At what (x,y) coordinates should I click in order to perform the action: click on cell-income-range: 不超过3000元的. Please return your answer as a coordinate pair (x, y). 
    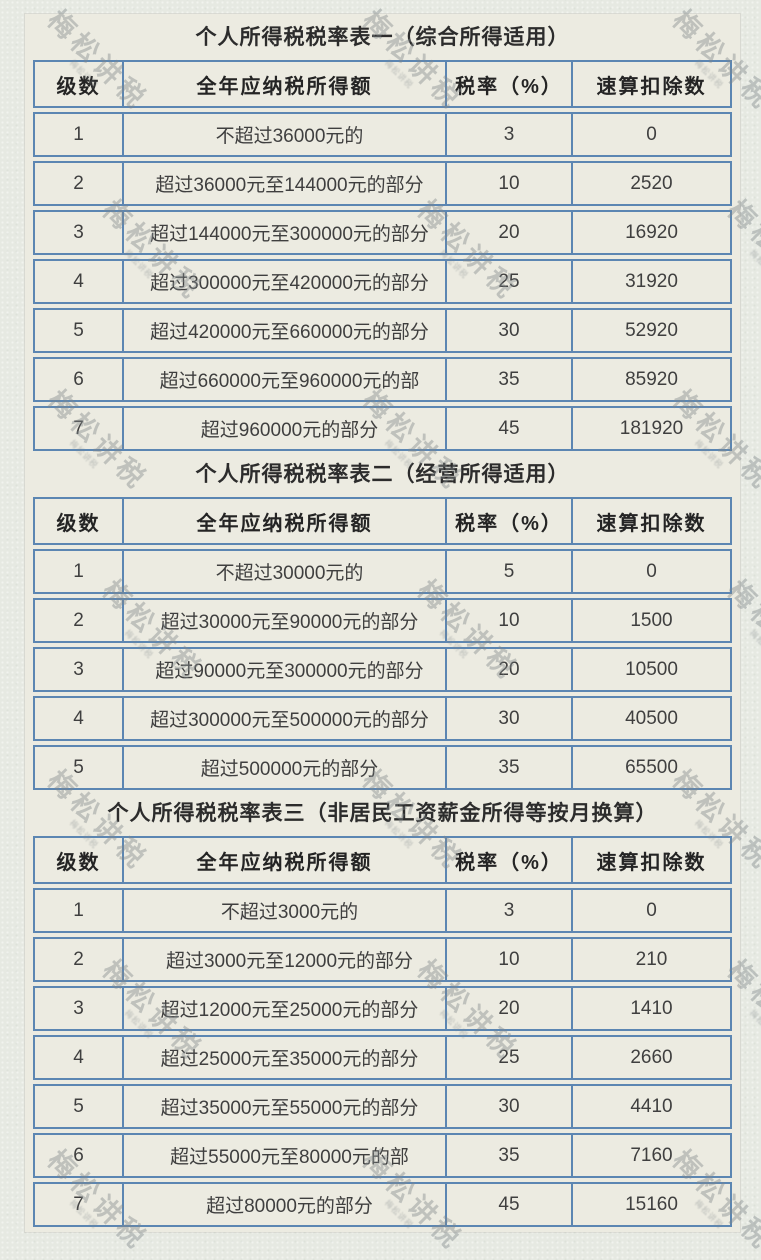
    Looking at the image, I should click on (283, 910).